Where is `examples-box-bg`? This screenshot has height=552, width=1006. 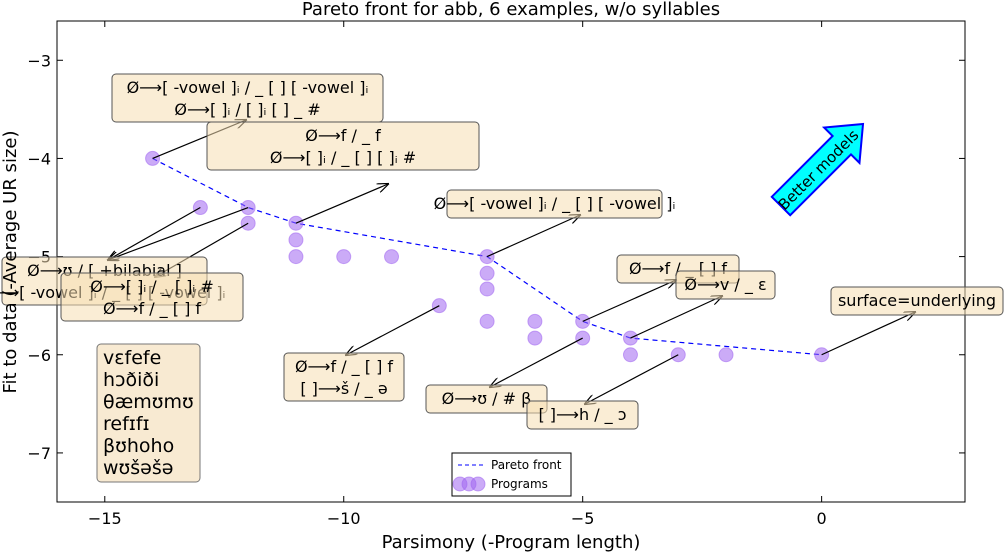
examples-box-bg is located at coordinates (148, 413).